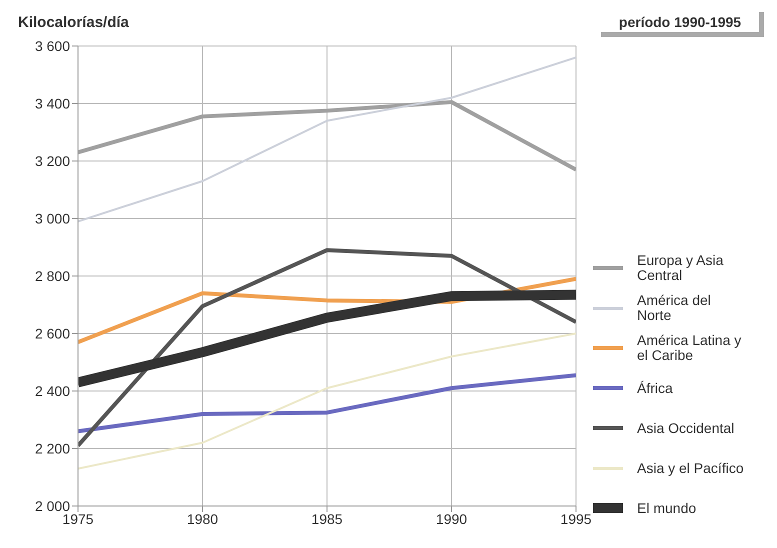 The height and width of the screenshot is (548, 777). I want to click on text: período 1990-1995, so click(682, 24).